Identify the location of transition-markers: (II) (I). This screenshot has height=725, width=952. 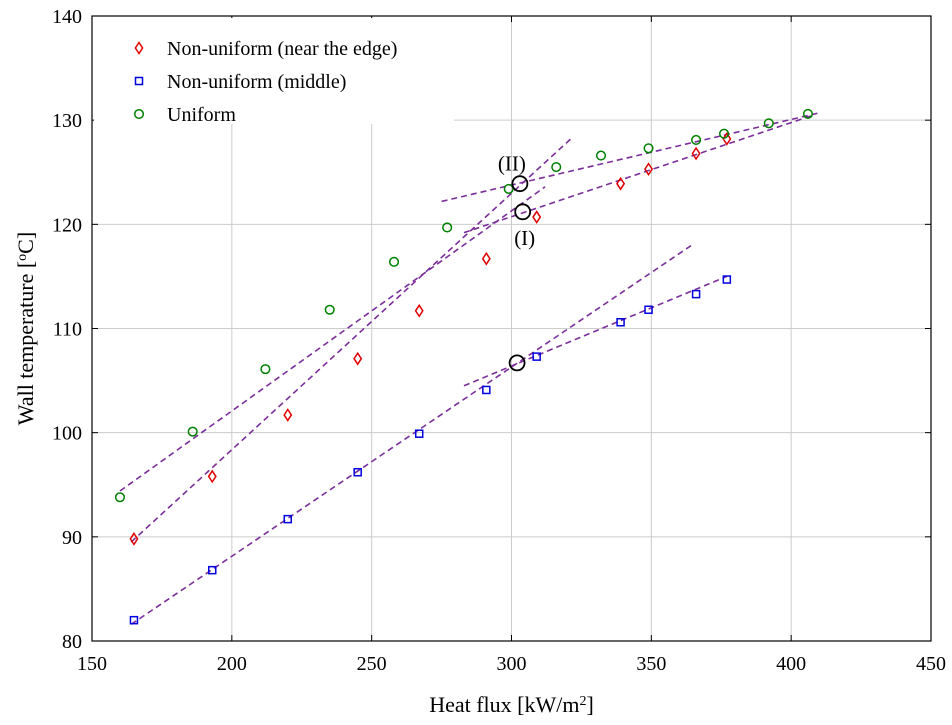
(516, 262).